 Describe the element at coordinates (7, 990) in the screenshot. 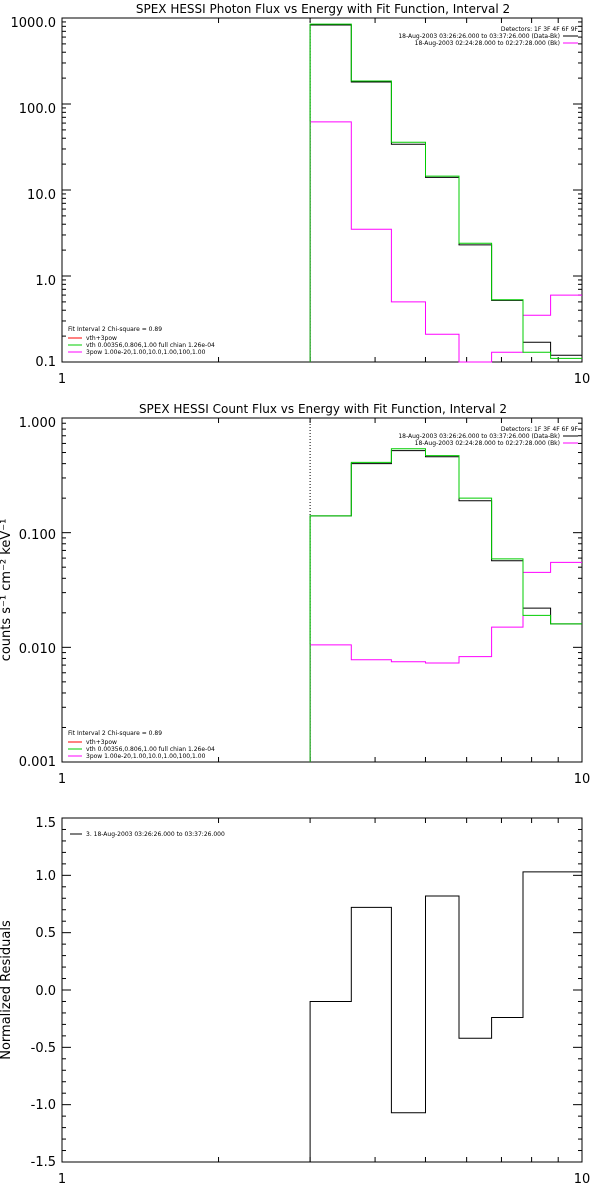

I see `y-axis-label: Normalized Residuals` at that location.